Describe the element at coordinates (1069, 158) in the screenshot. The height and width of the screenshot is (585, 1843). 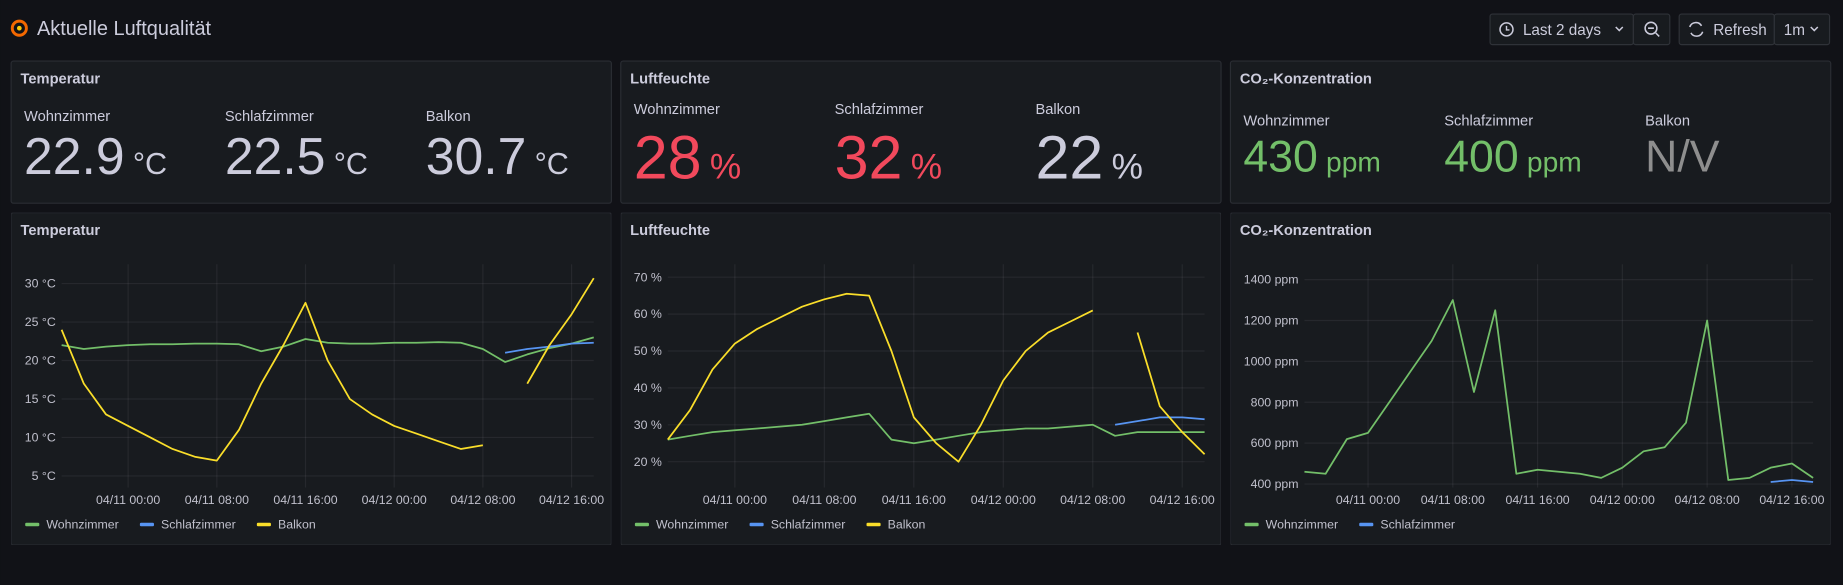
I see `stat-number: 22` at that location.